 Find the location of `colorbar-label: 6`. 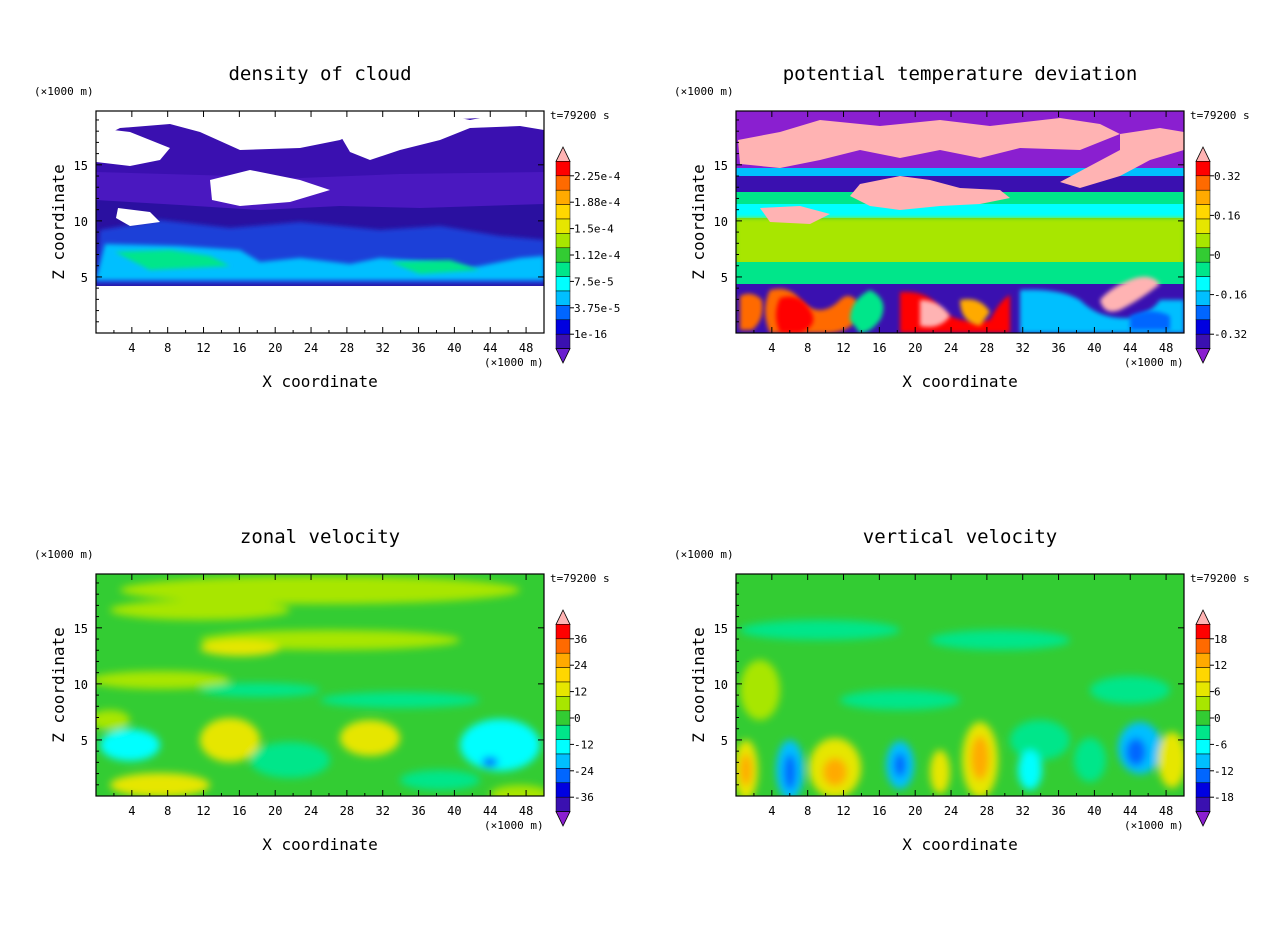

colorbar-label: 6 is located at coordinates (1217, 692).